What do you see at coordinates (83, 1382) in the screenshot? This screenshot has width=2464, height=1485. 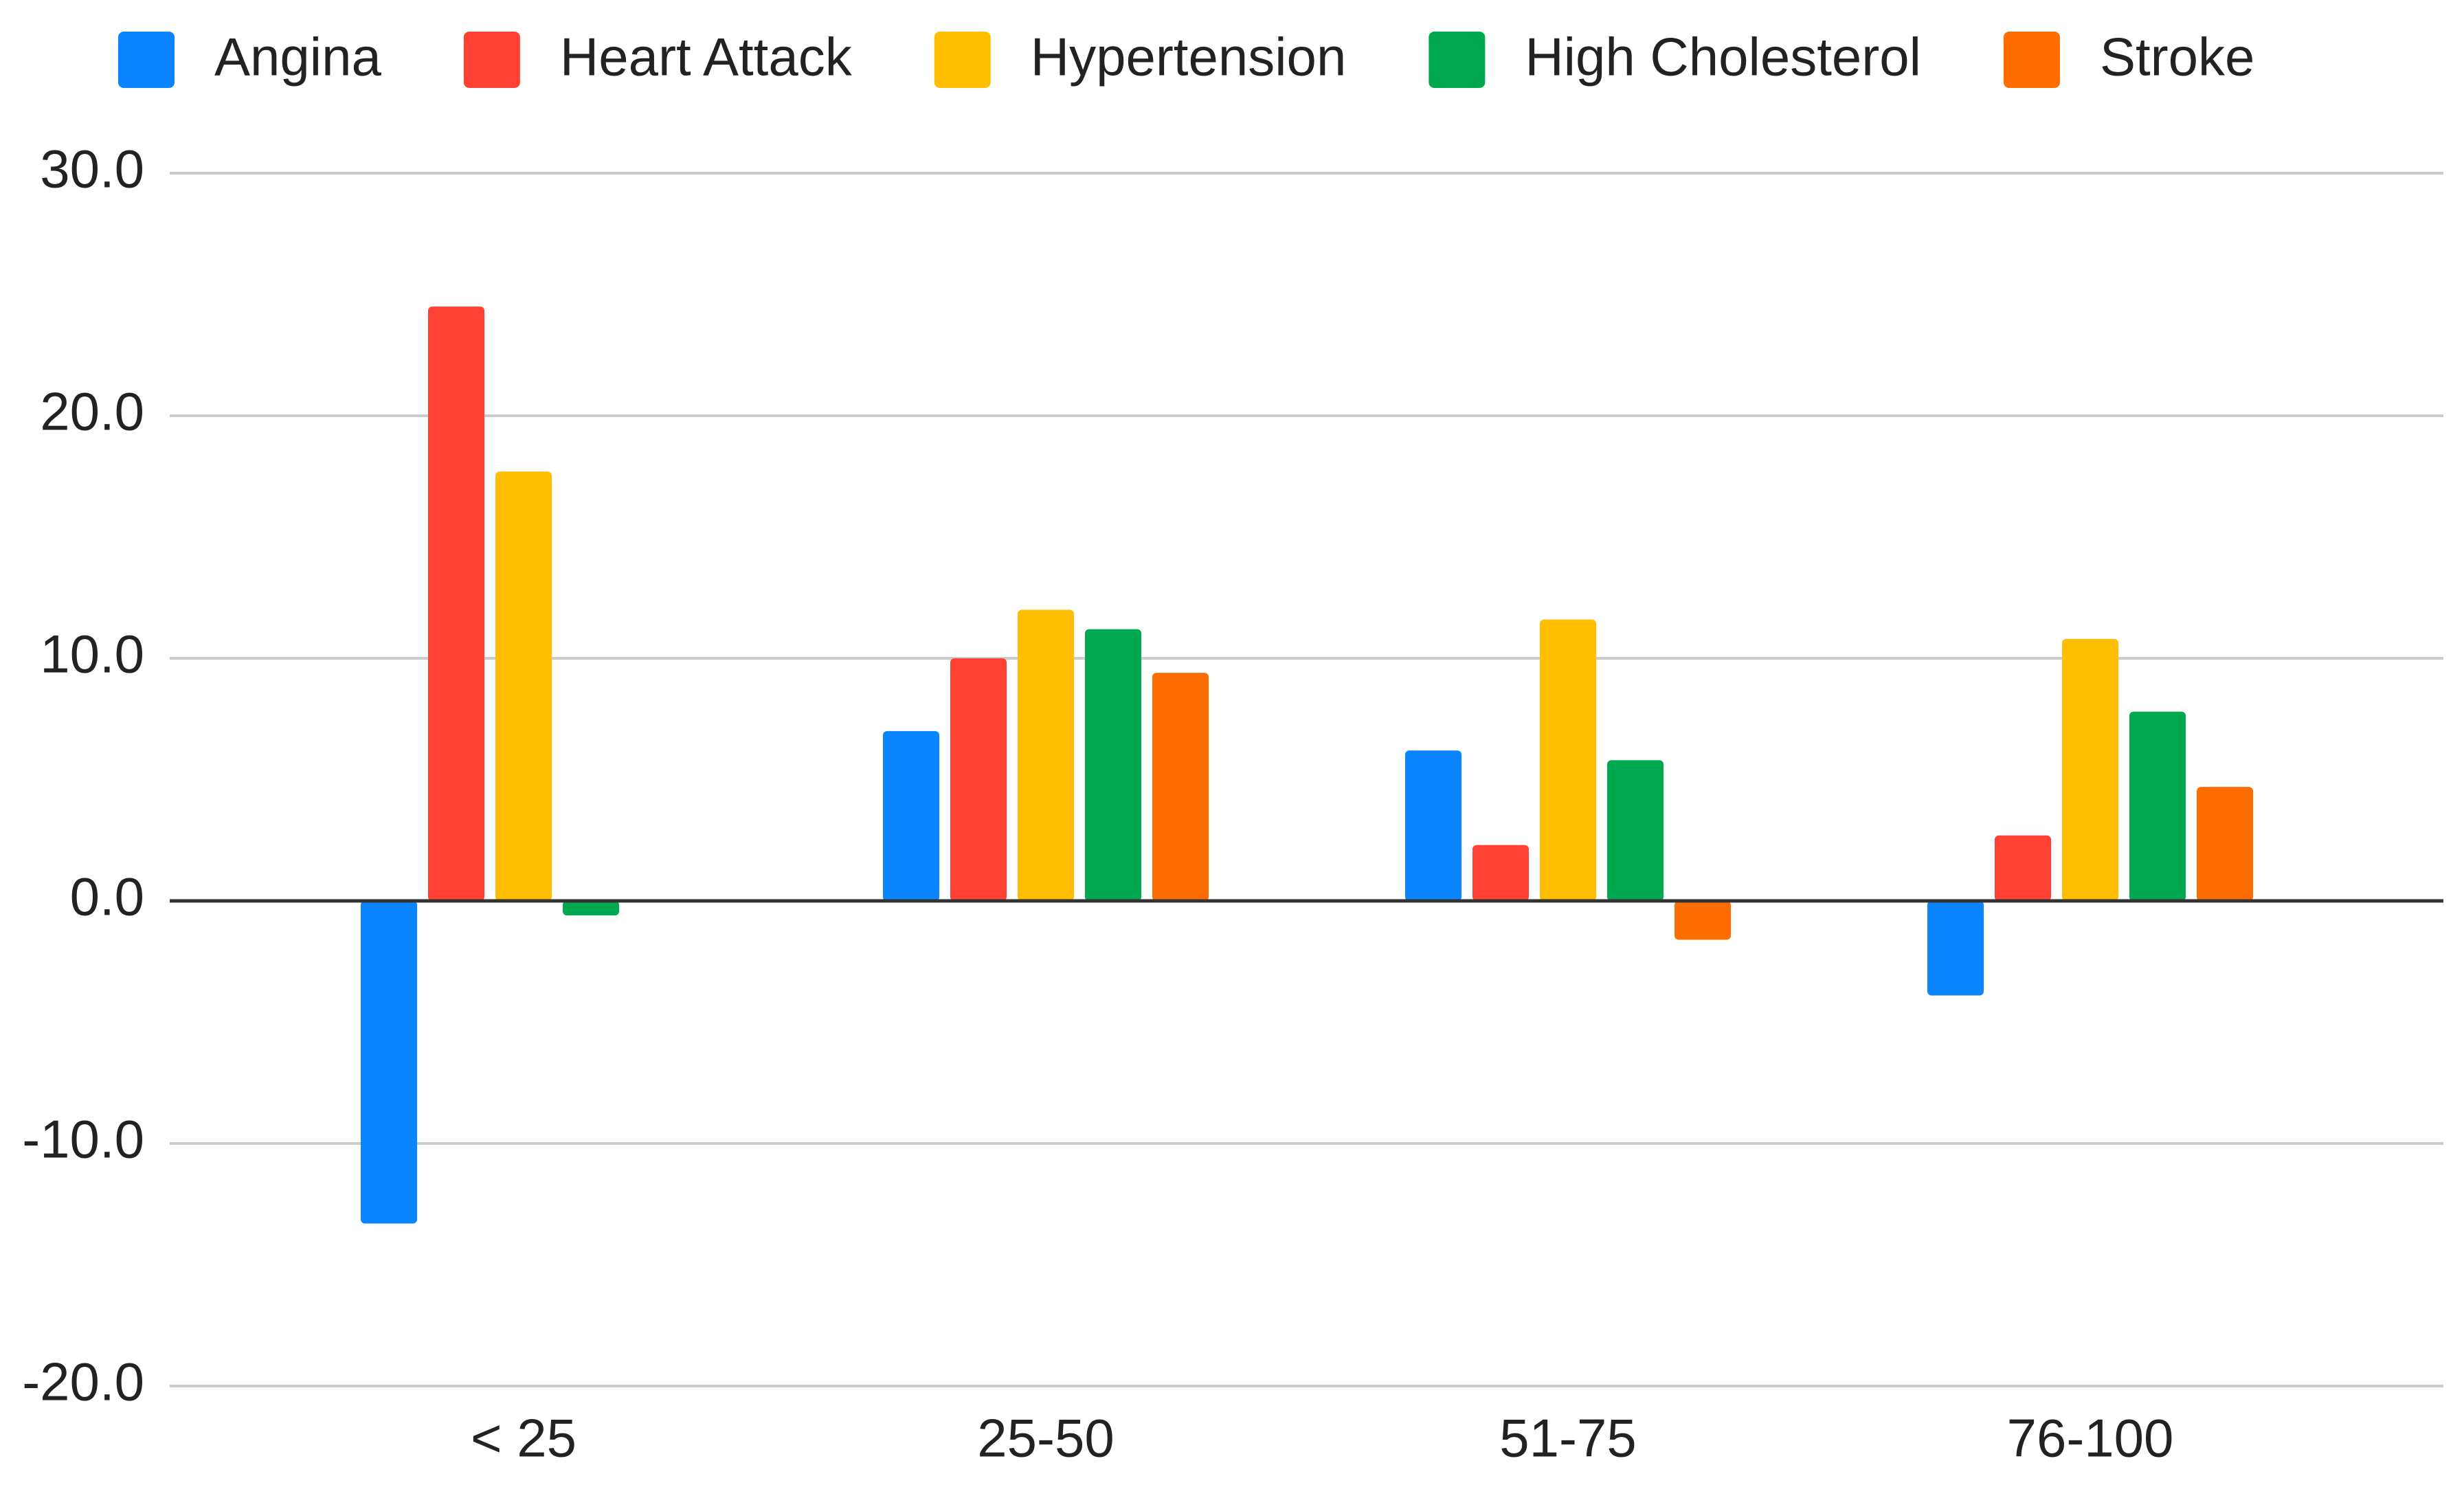 I see `y-tick-label: -20.0` at bounding box center [83, 1382].